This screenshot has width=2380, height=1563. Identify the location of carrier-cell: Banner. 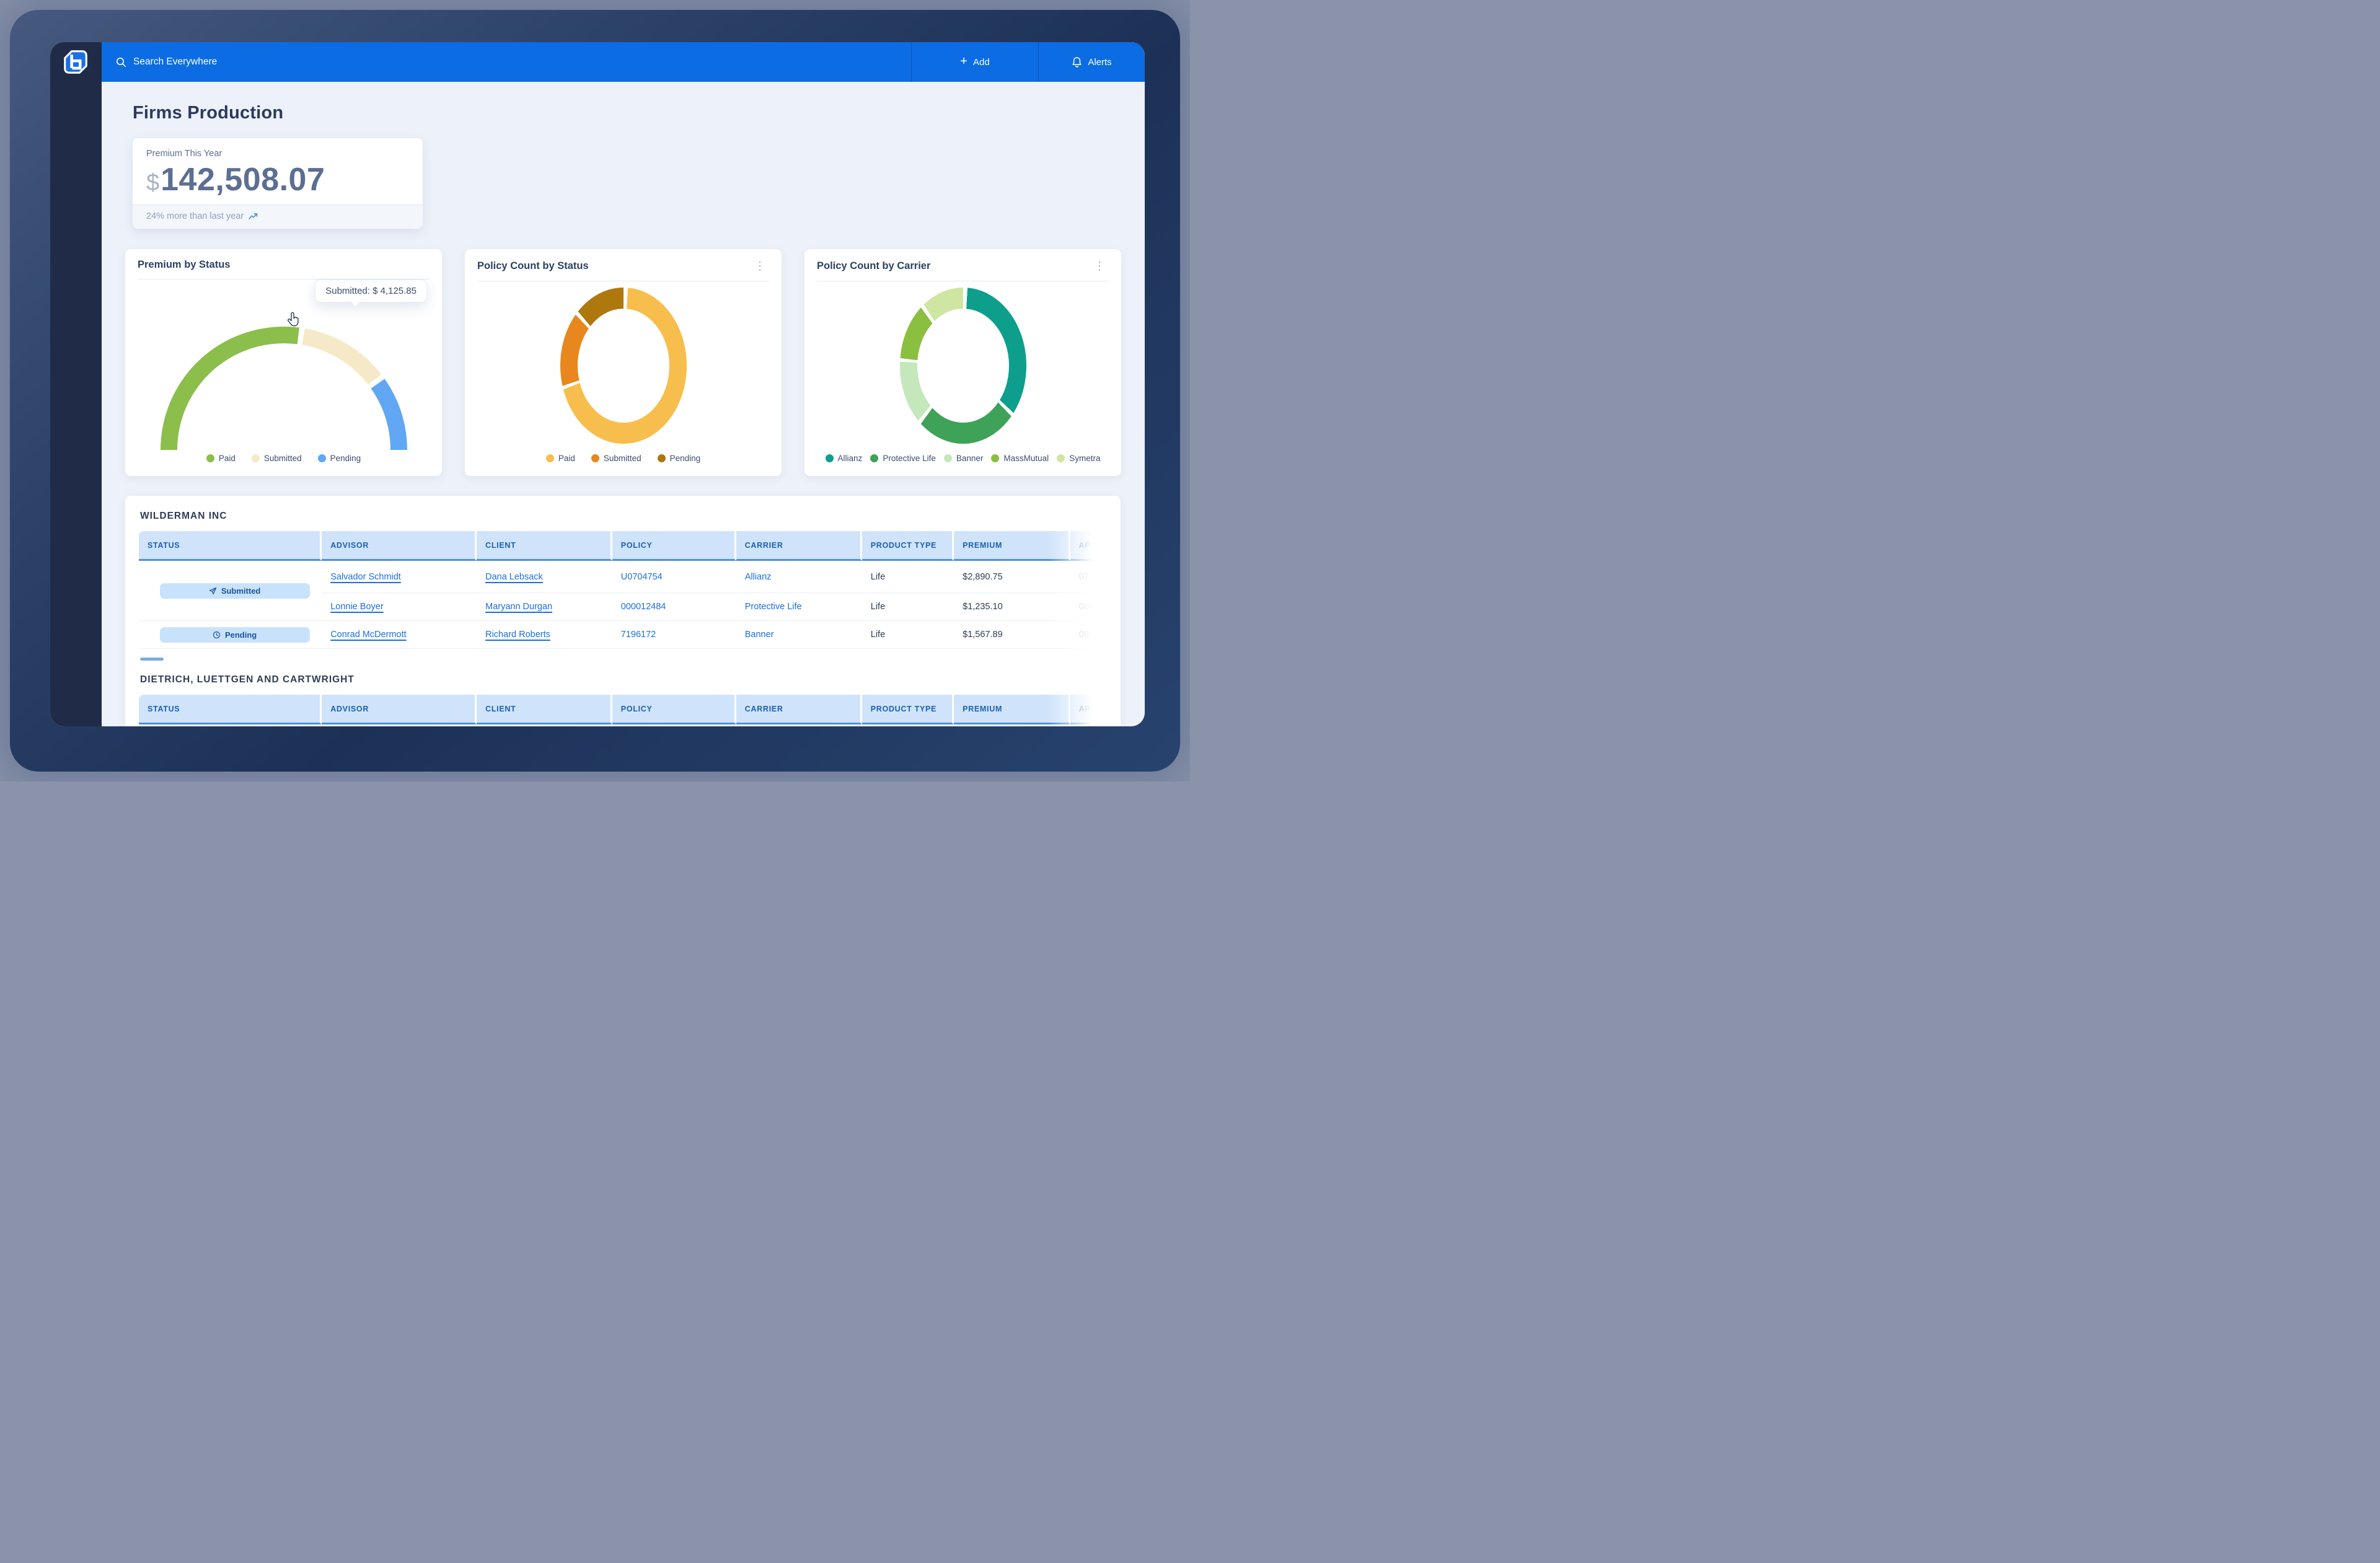
(799, 635).